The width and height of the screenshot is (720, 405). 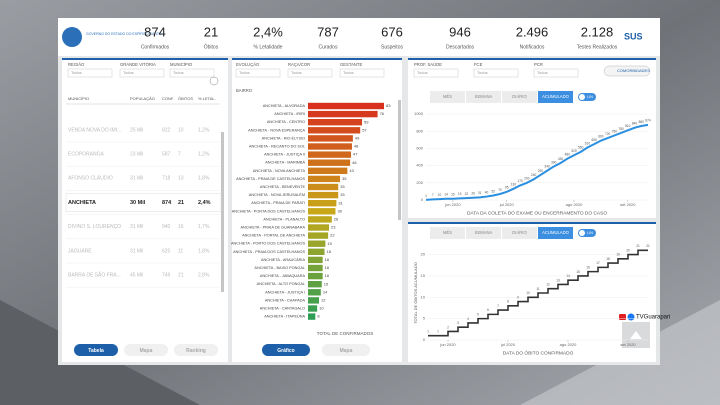 I want to click on table-cell: 874, so click(x=167, y=203).